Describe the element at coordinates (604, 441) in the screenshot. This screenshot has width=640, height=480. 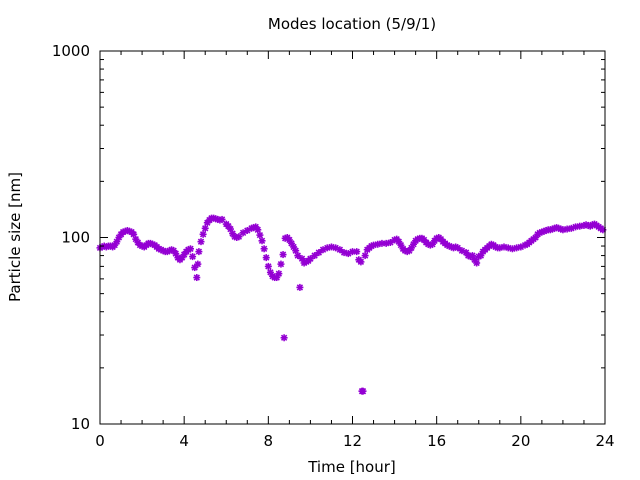
I see `x-tick-label: 24` at that location.